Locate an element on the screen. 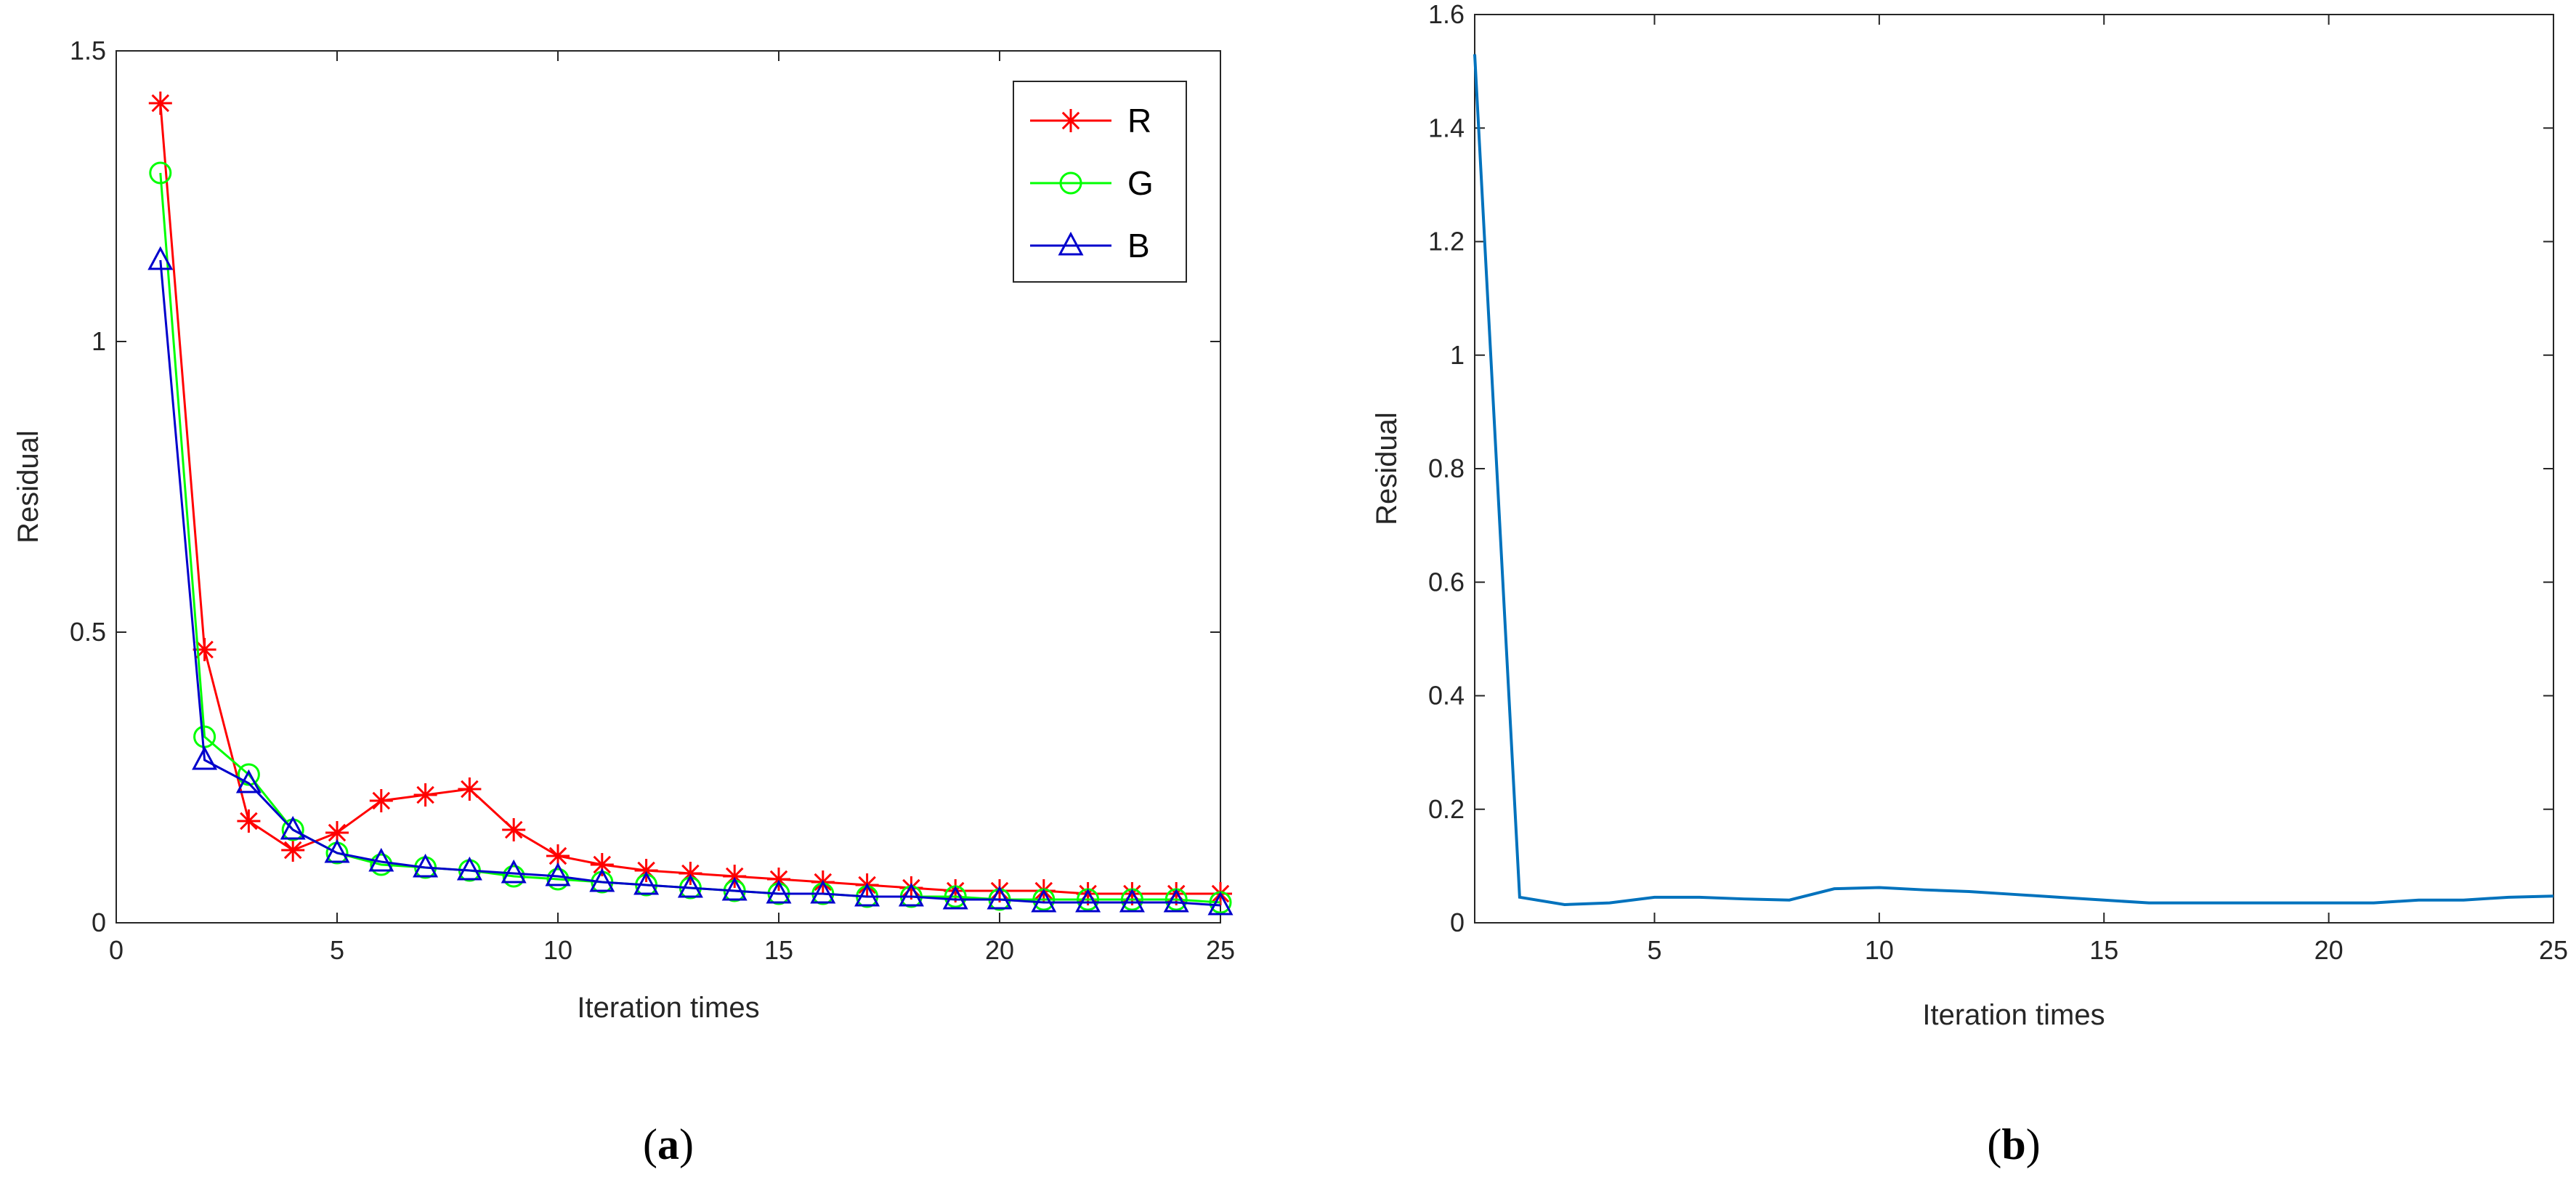 This screenshot has width=2576, height=1188. legend-a: RGB is located at coordinates (1100, 182).